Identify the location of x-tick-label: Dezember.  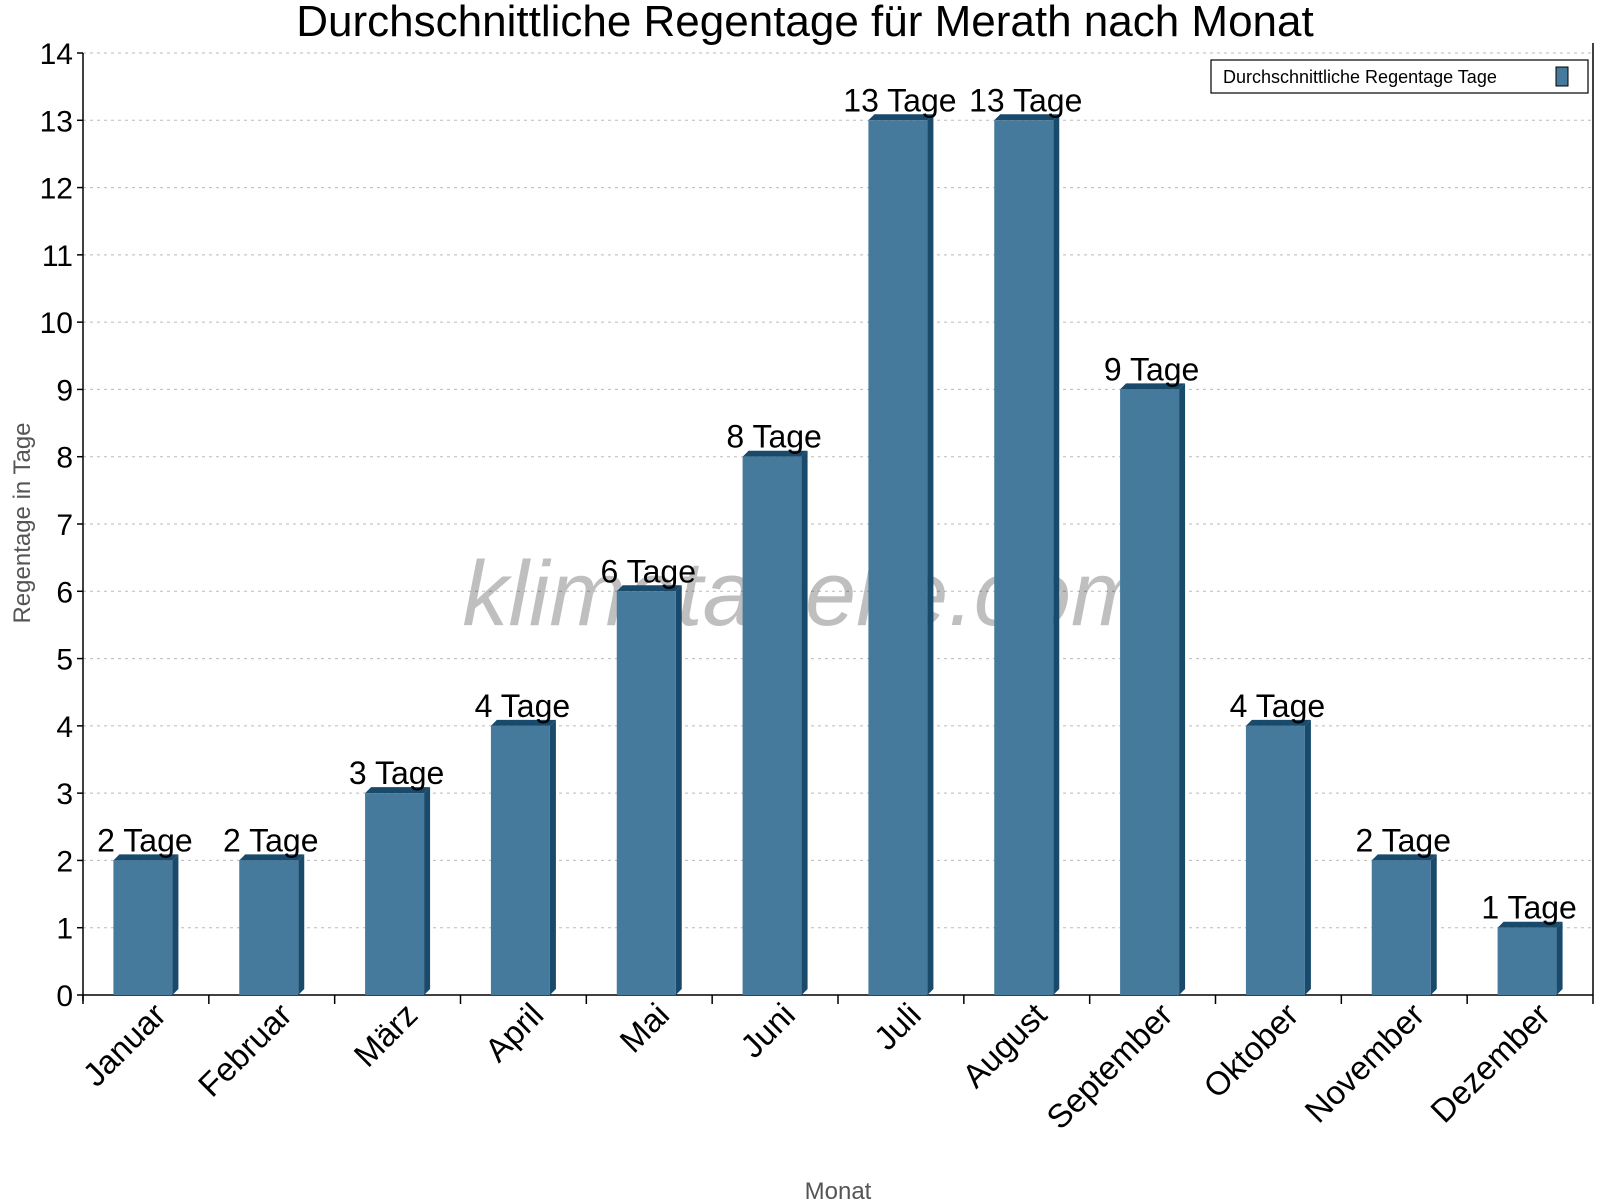
(1490, 1063).